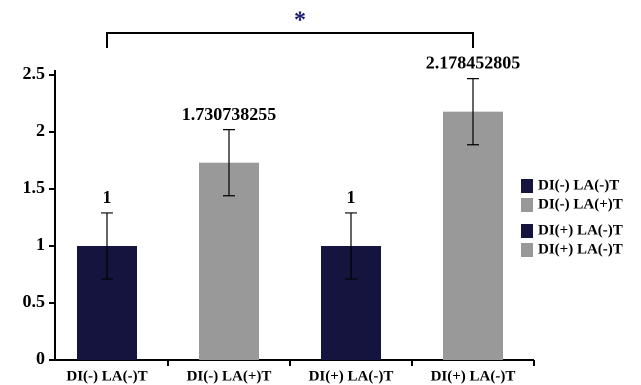 Image resolution: width=641 pixels, height=385 pixels. What do you see at coordinates (473, 63) in the screenshot?
I see `value-label: 2.178452805` at bounding box center [473, 63].